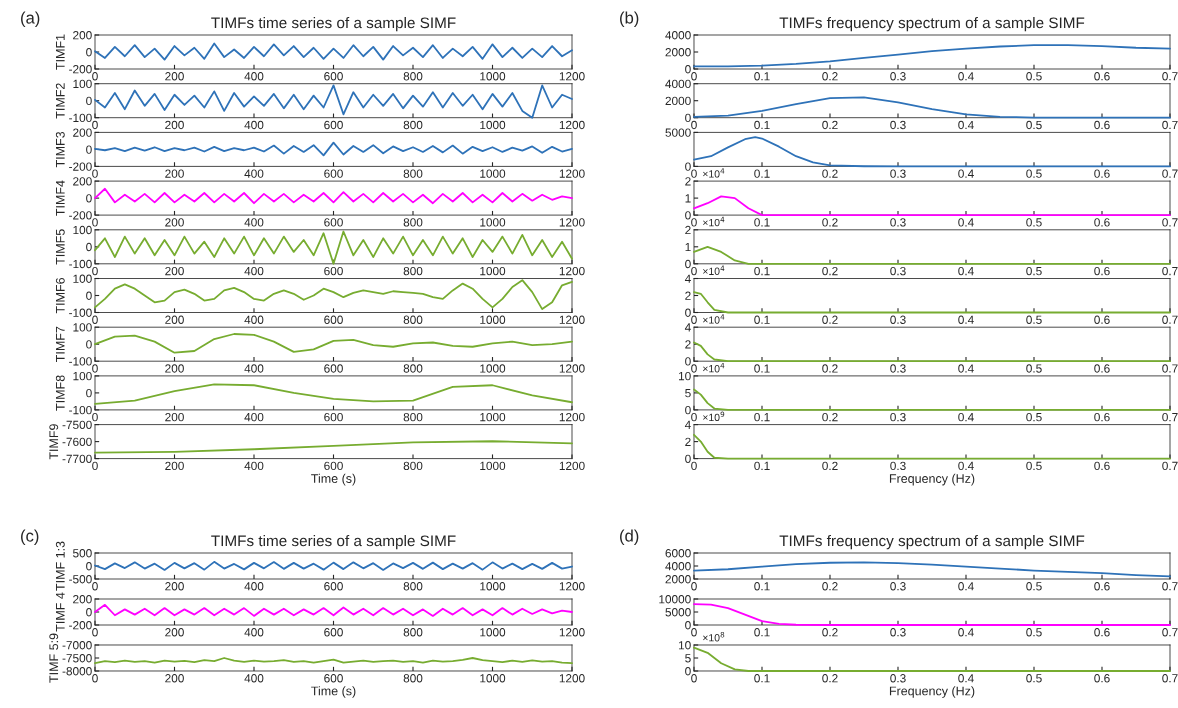 This screenshot has width=1178, height=708. Describe the element at coordinates (333, 24) in the screenshot. I see `chart-title: TIMFs time series of a sample SIMF` at that location.